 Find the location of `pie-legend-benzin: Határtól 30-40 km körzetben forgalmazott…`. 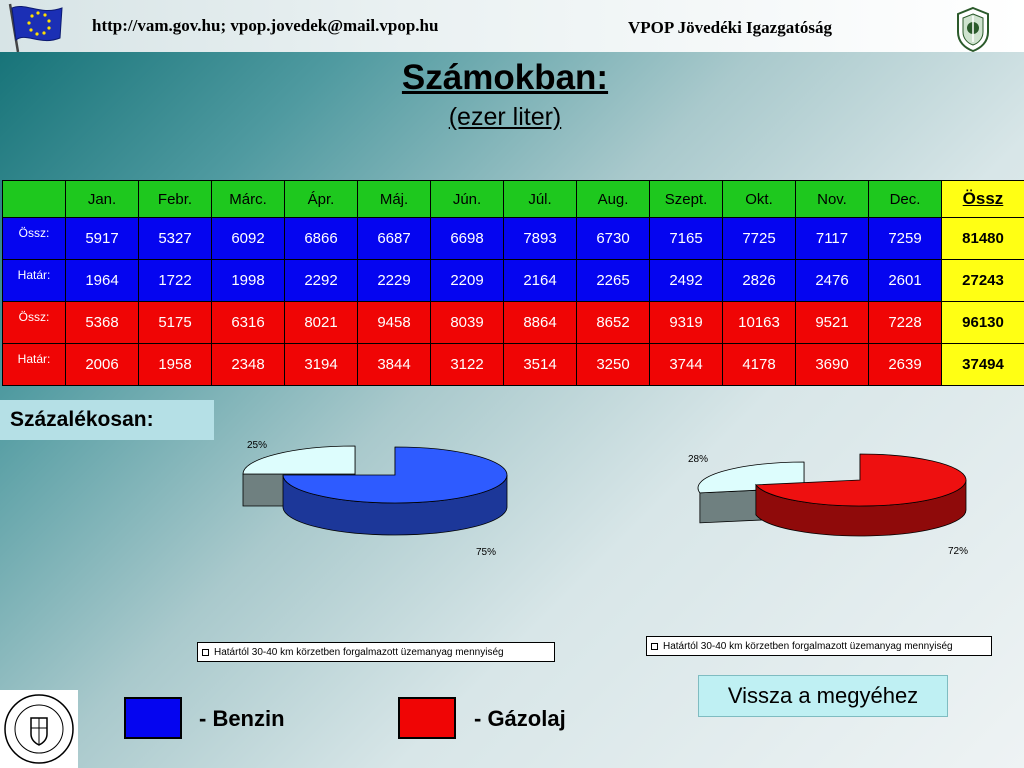

pie-legend-benzin: Határtól 30-40 km körzetben forgalmazott… is located at coordinates (376, 652).